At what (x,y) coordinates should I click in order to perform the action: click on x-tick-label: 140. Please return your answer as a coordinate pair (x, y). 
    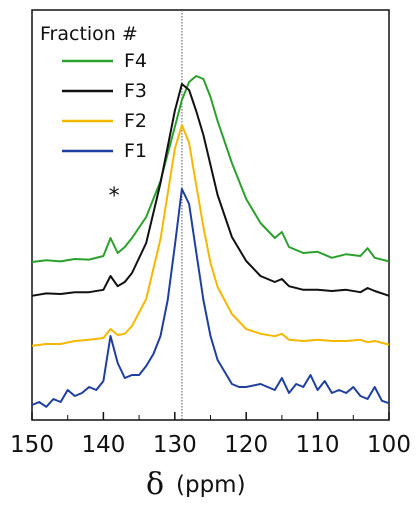
    Looking at the image, I should click on (103, 445).